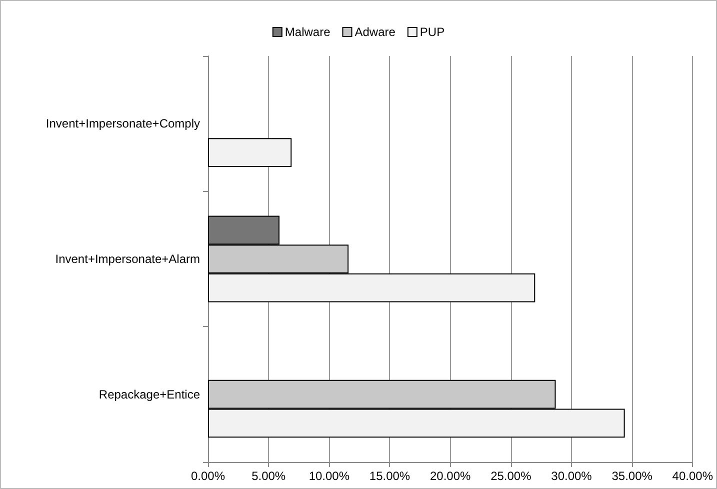  I want to click on x-tick-label: 20.00%, so click(451, 476).